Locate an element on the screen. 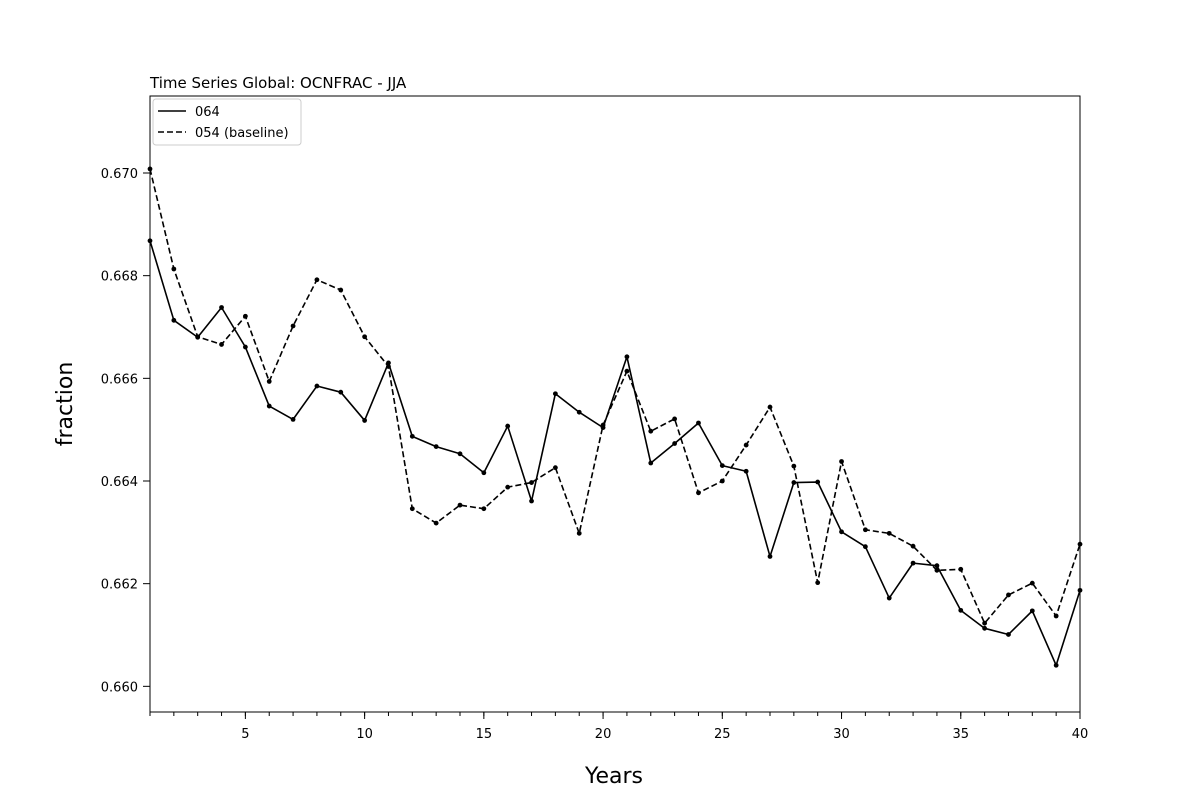  y-tick-label: 0.662 is located at coordinates (119, 585).